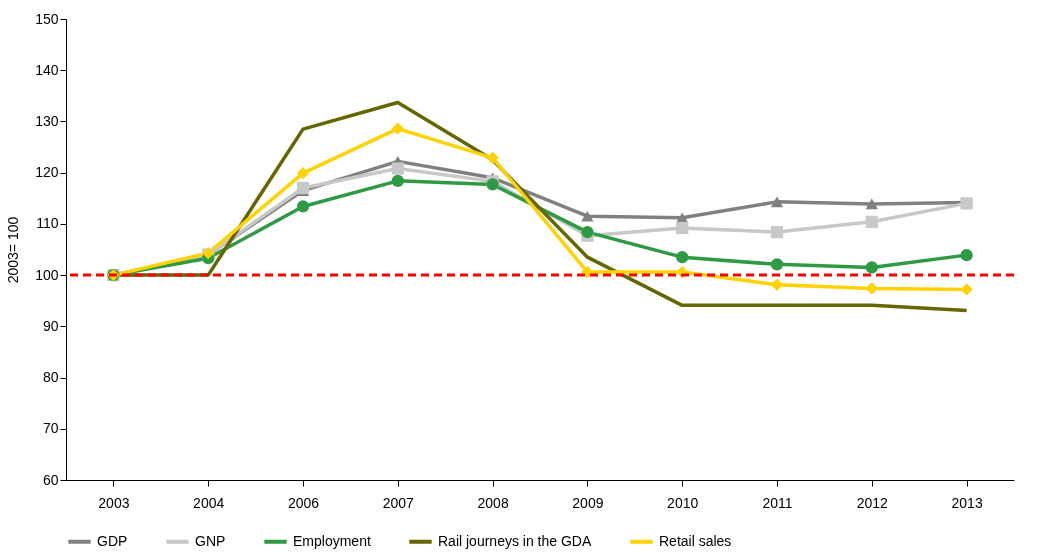 This screenshot has width=1042, height=560. What do you see at coordinates (695, 540) in the screenshot?
I see `legend-label: Retail sales` at bounding box center [695, 540].